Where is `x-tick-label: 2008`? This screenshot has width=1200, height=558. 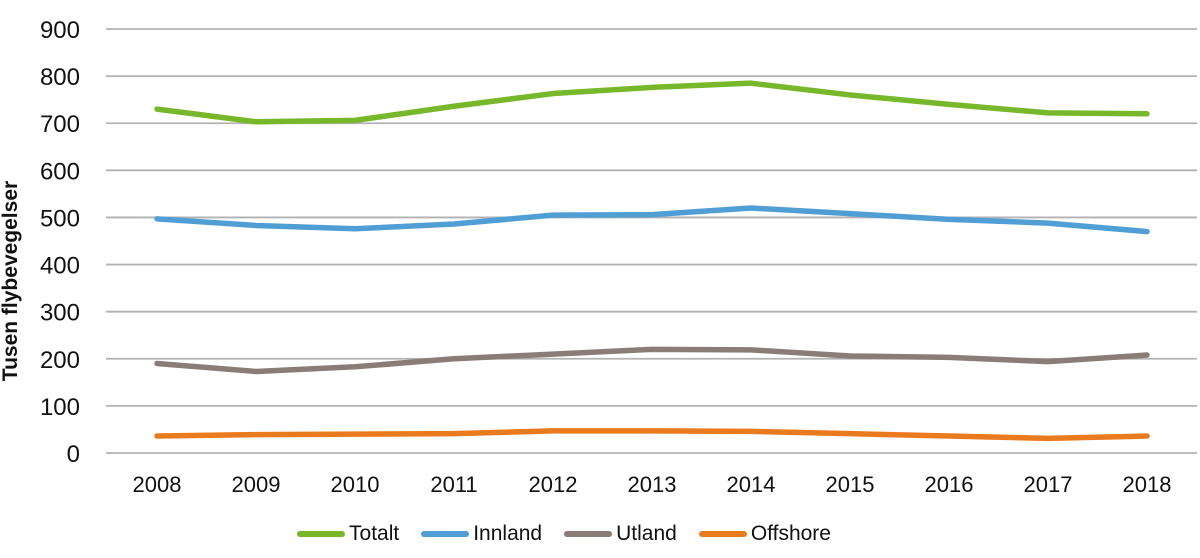
x-tick-label: 2008 is located at coordinates (157, 484).